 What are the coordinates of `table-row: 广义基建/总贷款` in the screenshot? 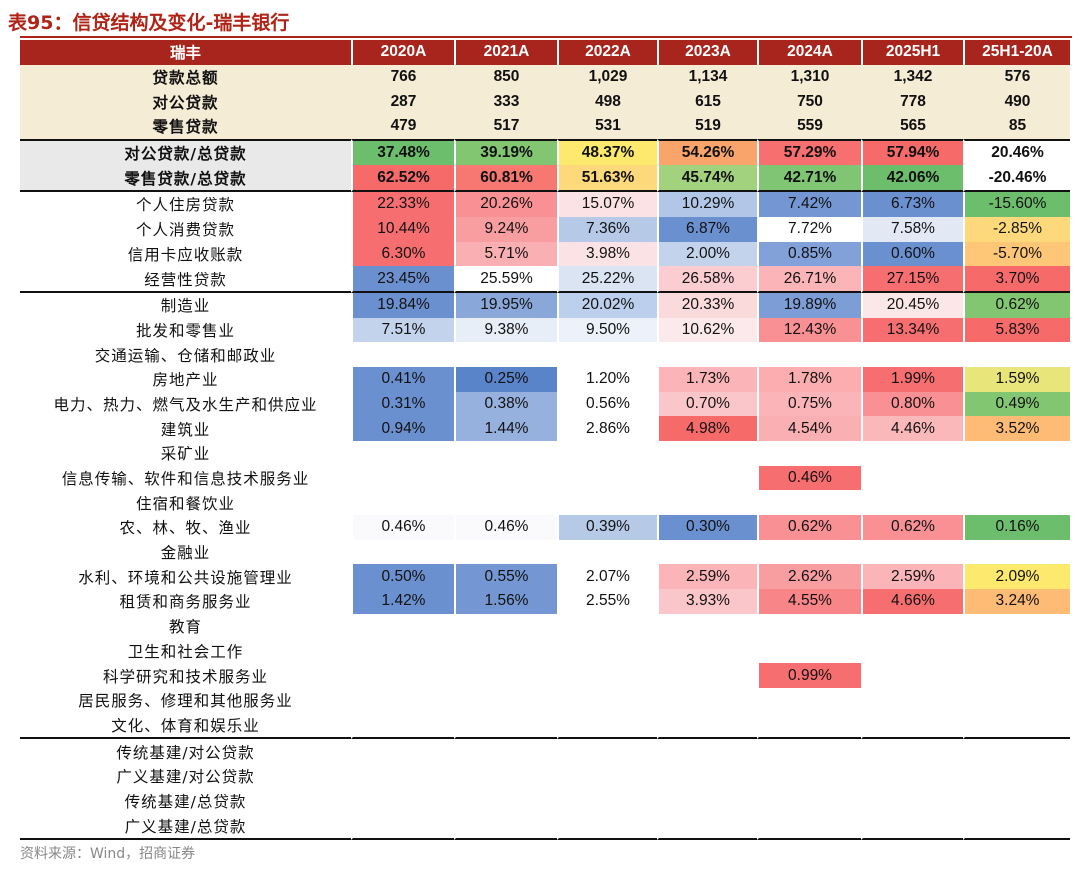 It's located at (545, 826).